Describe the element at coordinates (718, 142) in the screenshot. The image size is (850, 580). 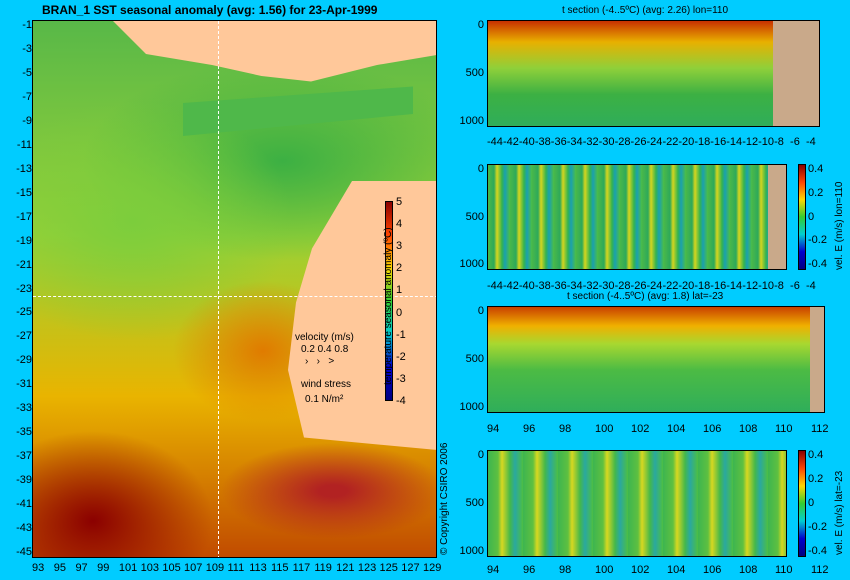
I see `p1-x-tick: -16` at that location.